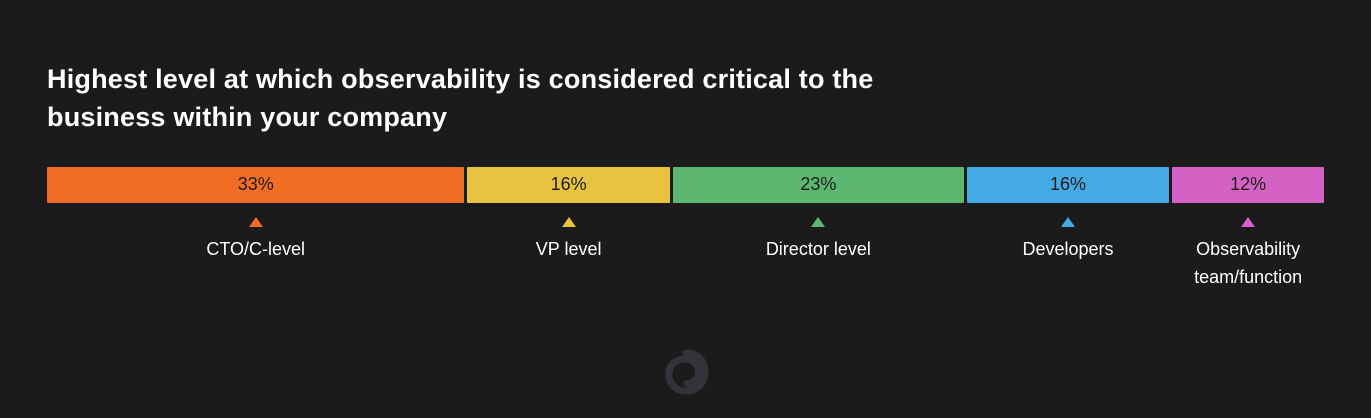 This screenshot has width=1371, height=418. What do you see at coordinates (568, 248) in the screenshot?
I see `category-label: VP level` at bounding box center [568, 248].